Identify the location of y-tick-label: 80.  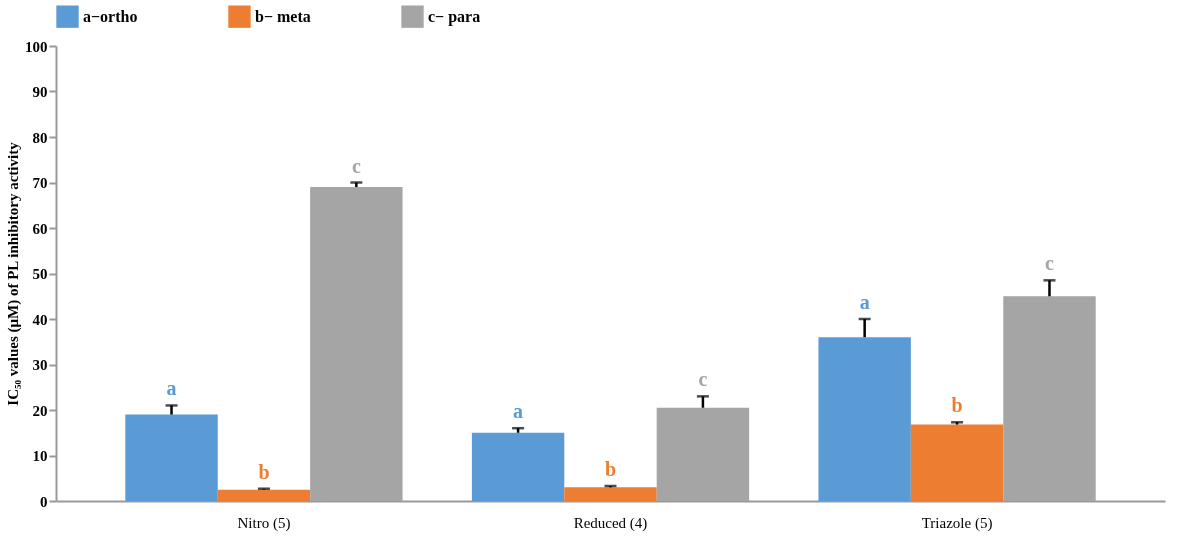
(40, 137).